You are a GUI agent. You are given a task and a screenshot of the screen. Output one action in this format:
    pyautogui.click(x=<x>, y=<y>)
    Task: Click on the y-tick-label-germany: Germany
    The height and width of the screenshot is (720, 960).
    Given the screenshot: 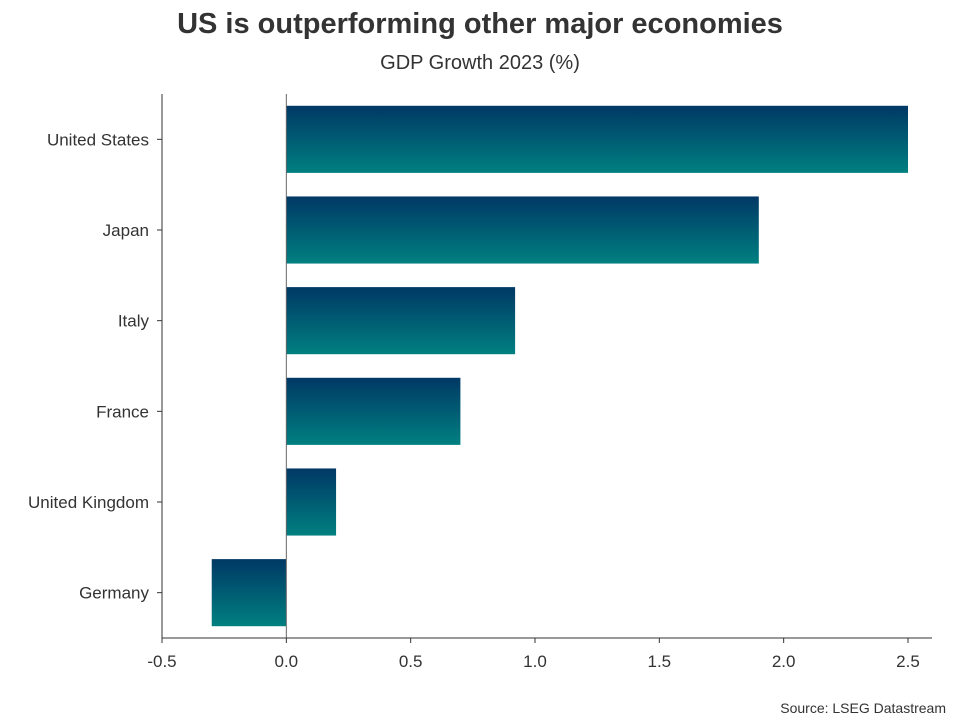 What is the action you would take?
    pyautogui.click(x=114, y=593)
    